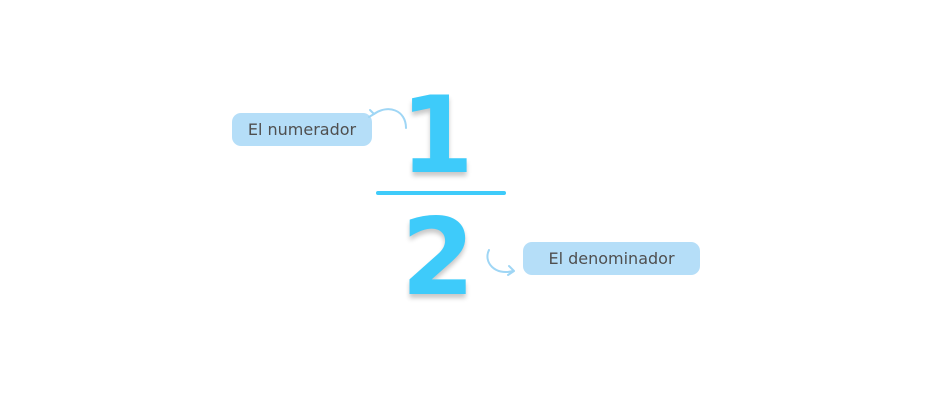  What do you see at coordinates (437, 135) in the screenshot?
I see `numerator-digit: 1` at bounding box center [437, 135].